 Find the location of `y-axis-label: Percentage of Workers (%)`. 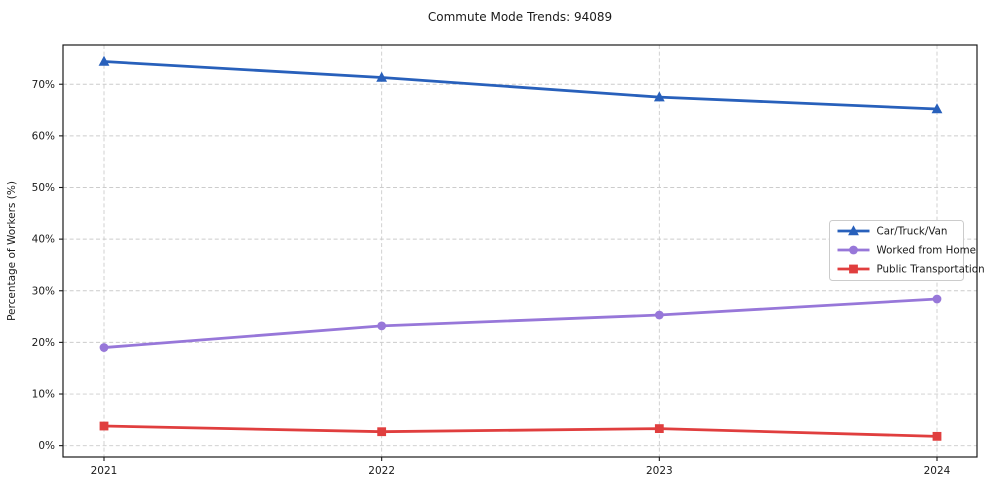

y-axis-label: Percentage of Workers (%) is located at coordinates (12, 251).